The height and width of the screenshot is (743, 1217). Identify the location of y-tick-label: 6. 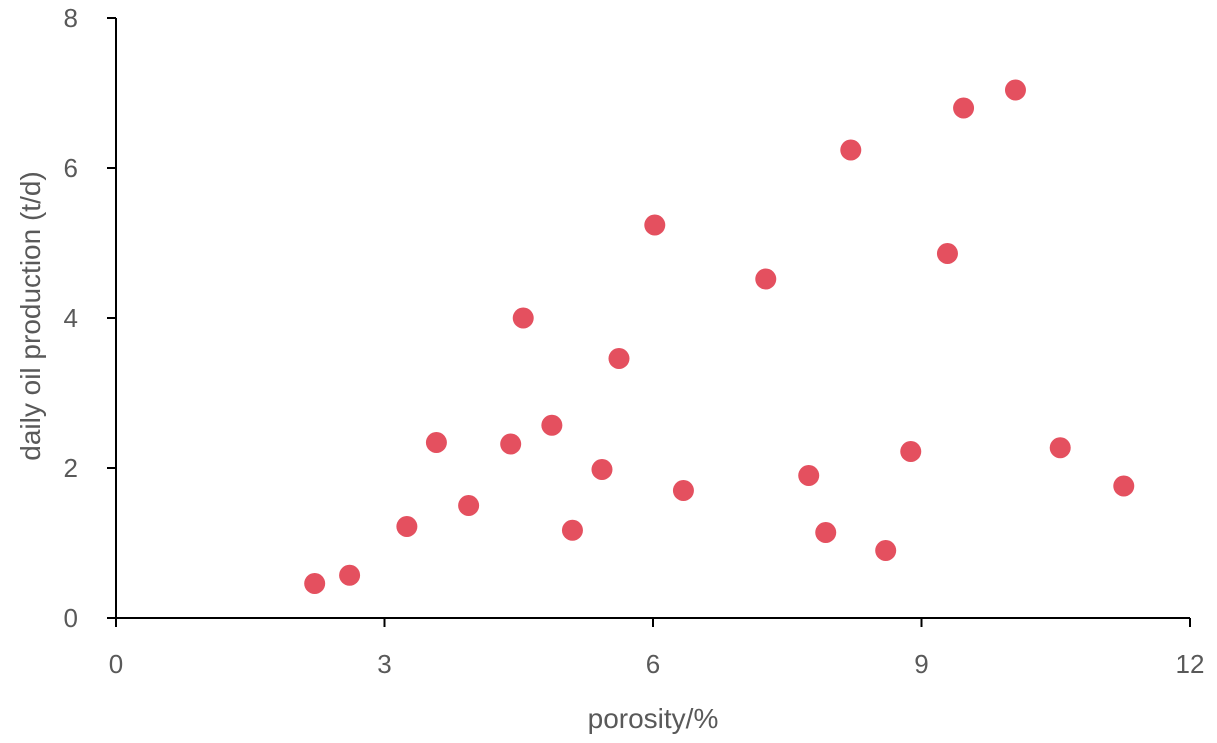
(71, 168).